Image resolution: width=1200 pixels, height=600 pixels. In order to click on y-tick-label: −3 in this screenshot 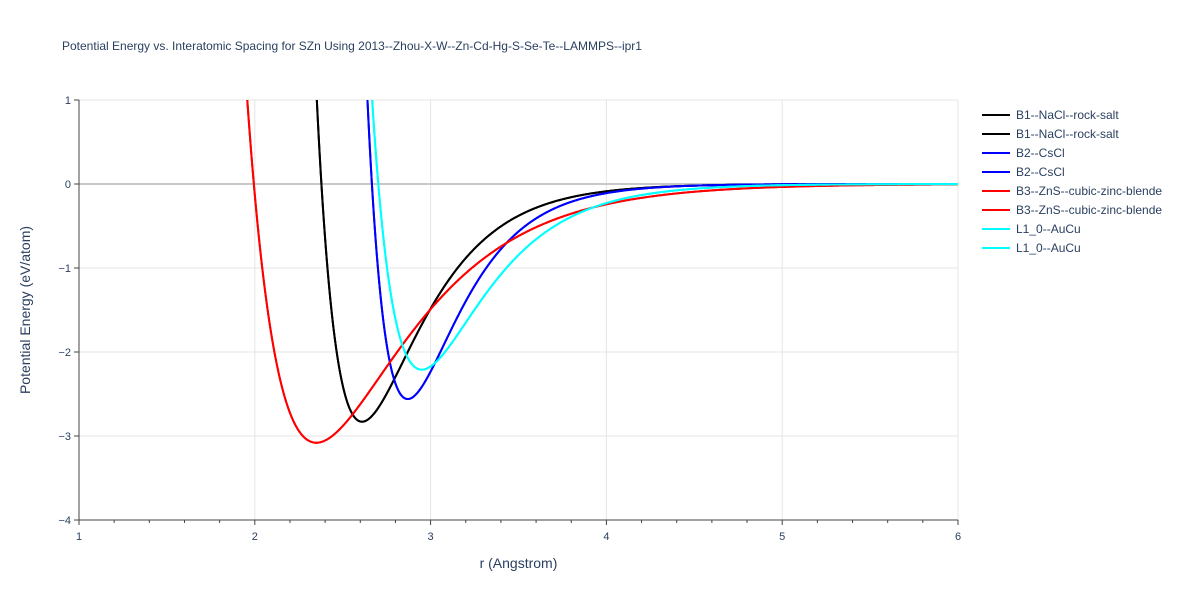, I will do `click(64, 437)`.